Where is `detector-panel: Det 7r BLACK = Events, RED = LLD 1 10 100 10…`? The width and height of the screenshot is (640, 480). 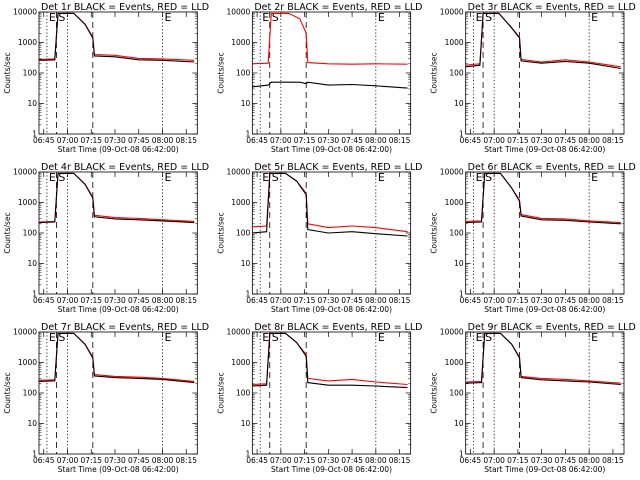
detector-panel: Det 7r BLACK = Events, RED = LLD 1 10 100 10… is located at coordinates (106, 398).